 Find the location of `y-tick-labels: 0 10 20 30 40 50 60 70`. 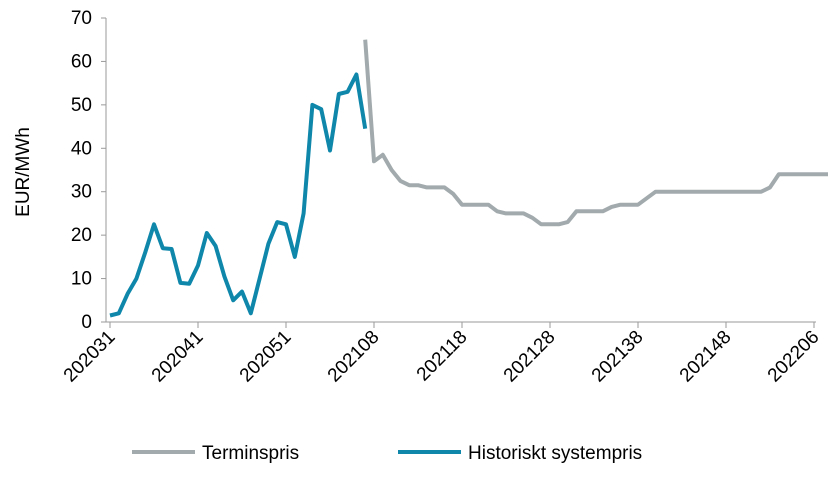

y-tick-labels: 0 10 20 30 40 50 60 70 is located at coordinates (81, 170).